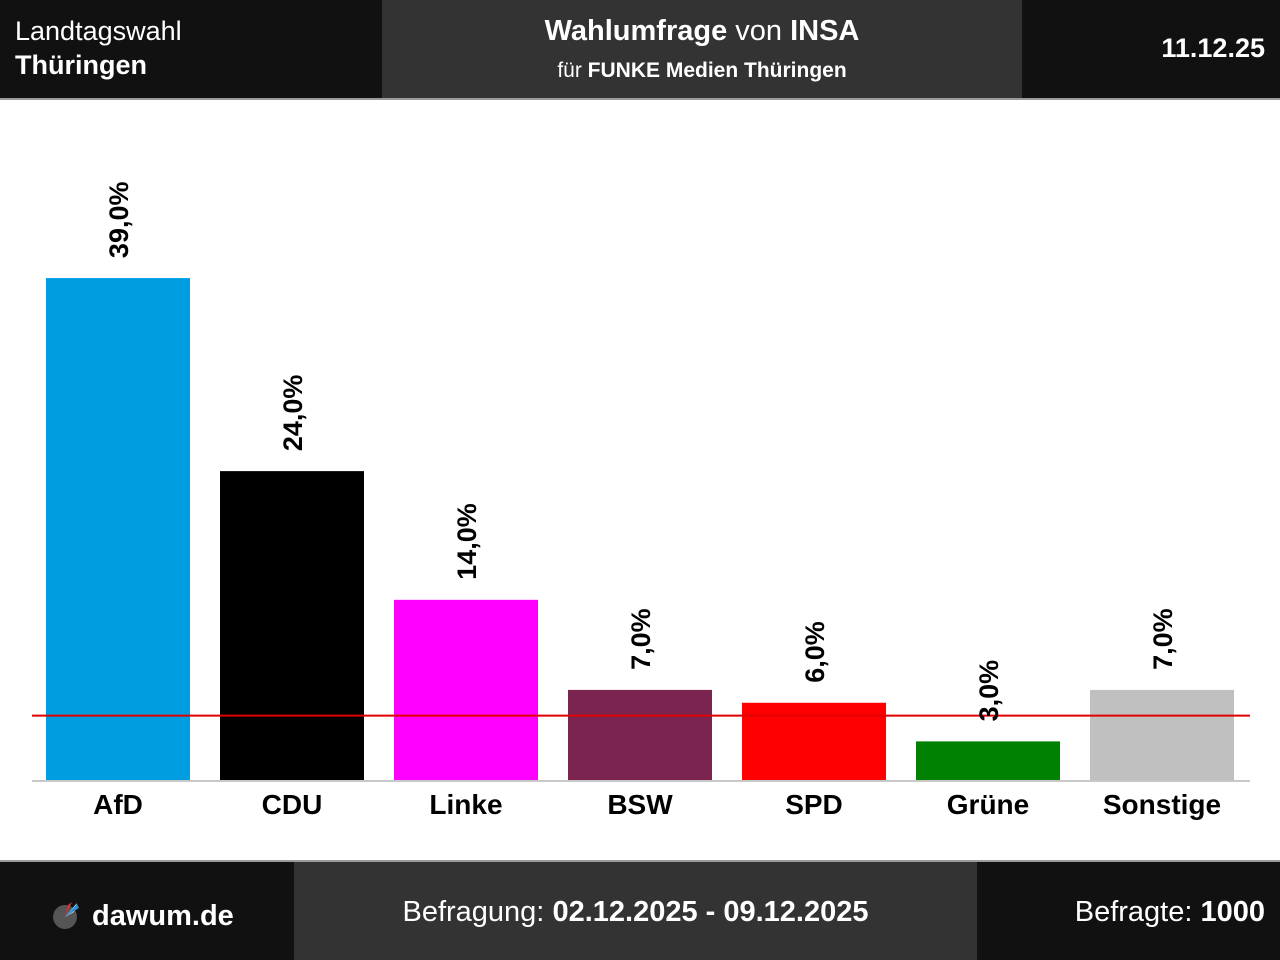 The width and height of the screenshot is (1280, 960). I want to click on value-label-gr-ne: 3,0%, so click(989, 691).